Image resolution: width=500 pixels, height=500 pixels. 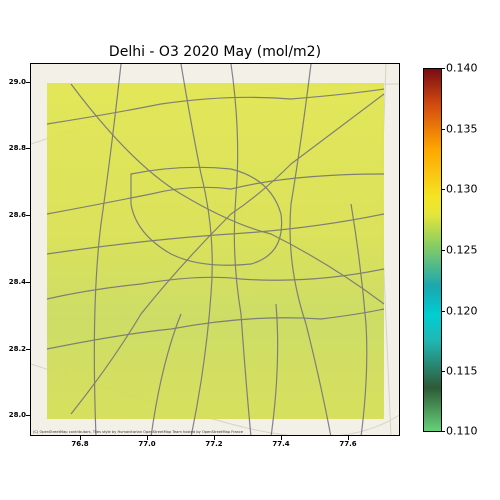 I want to click on colorbar, so click(x=432, y=250).